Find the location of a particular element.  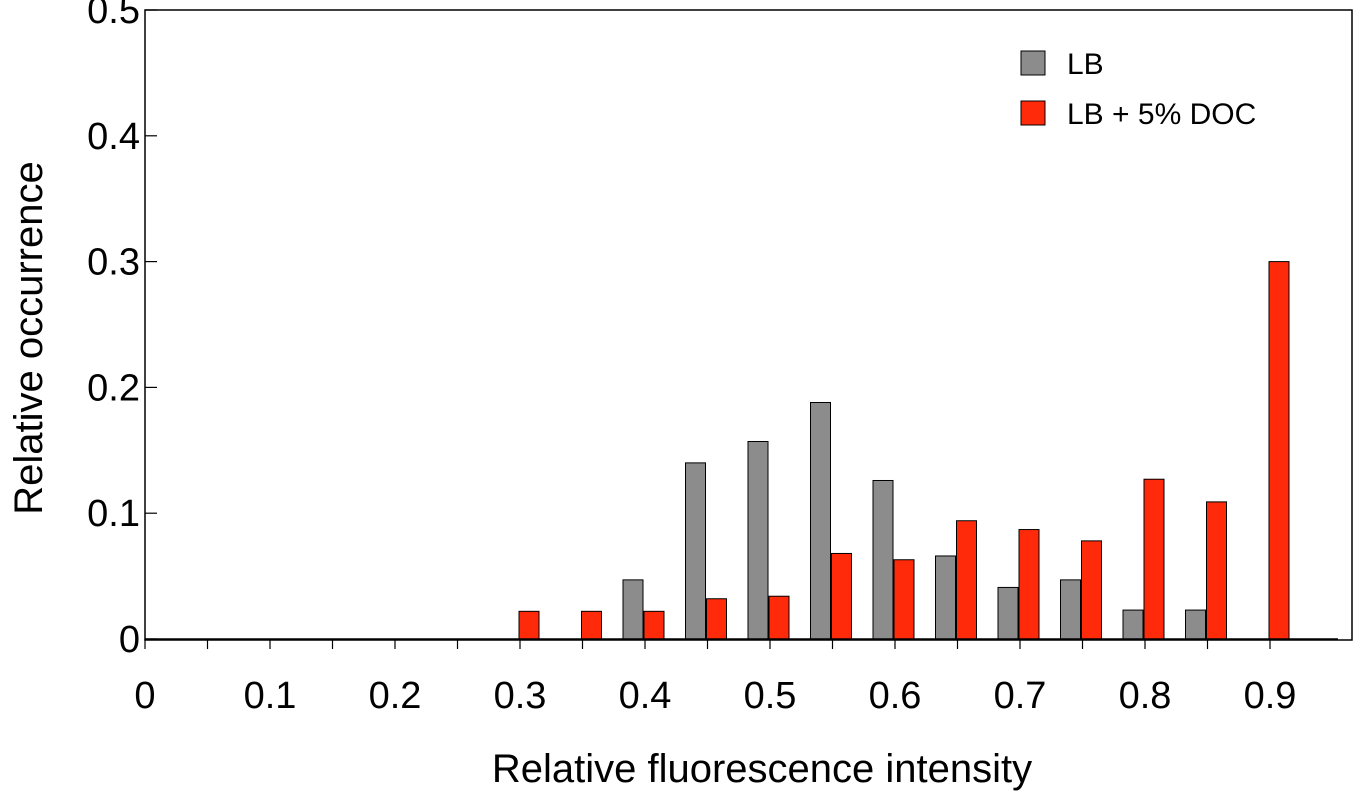

y-tick-label: 0 is located at coordinates (129, 640).